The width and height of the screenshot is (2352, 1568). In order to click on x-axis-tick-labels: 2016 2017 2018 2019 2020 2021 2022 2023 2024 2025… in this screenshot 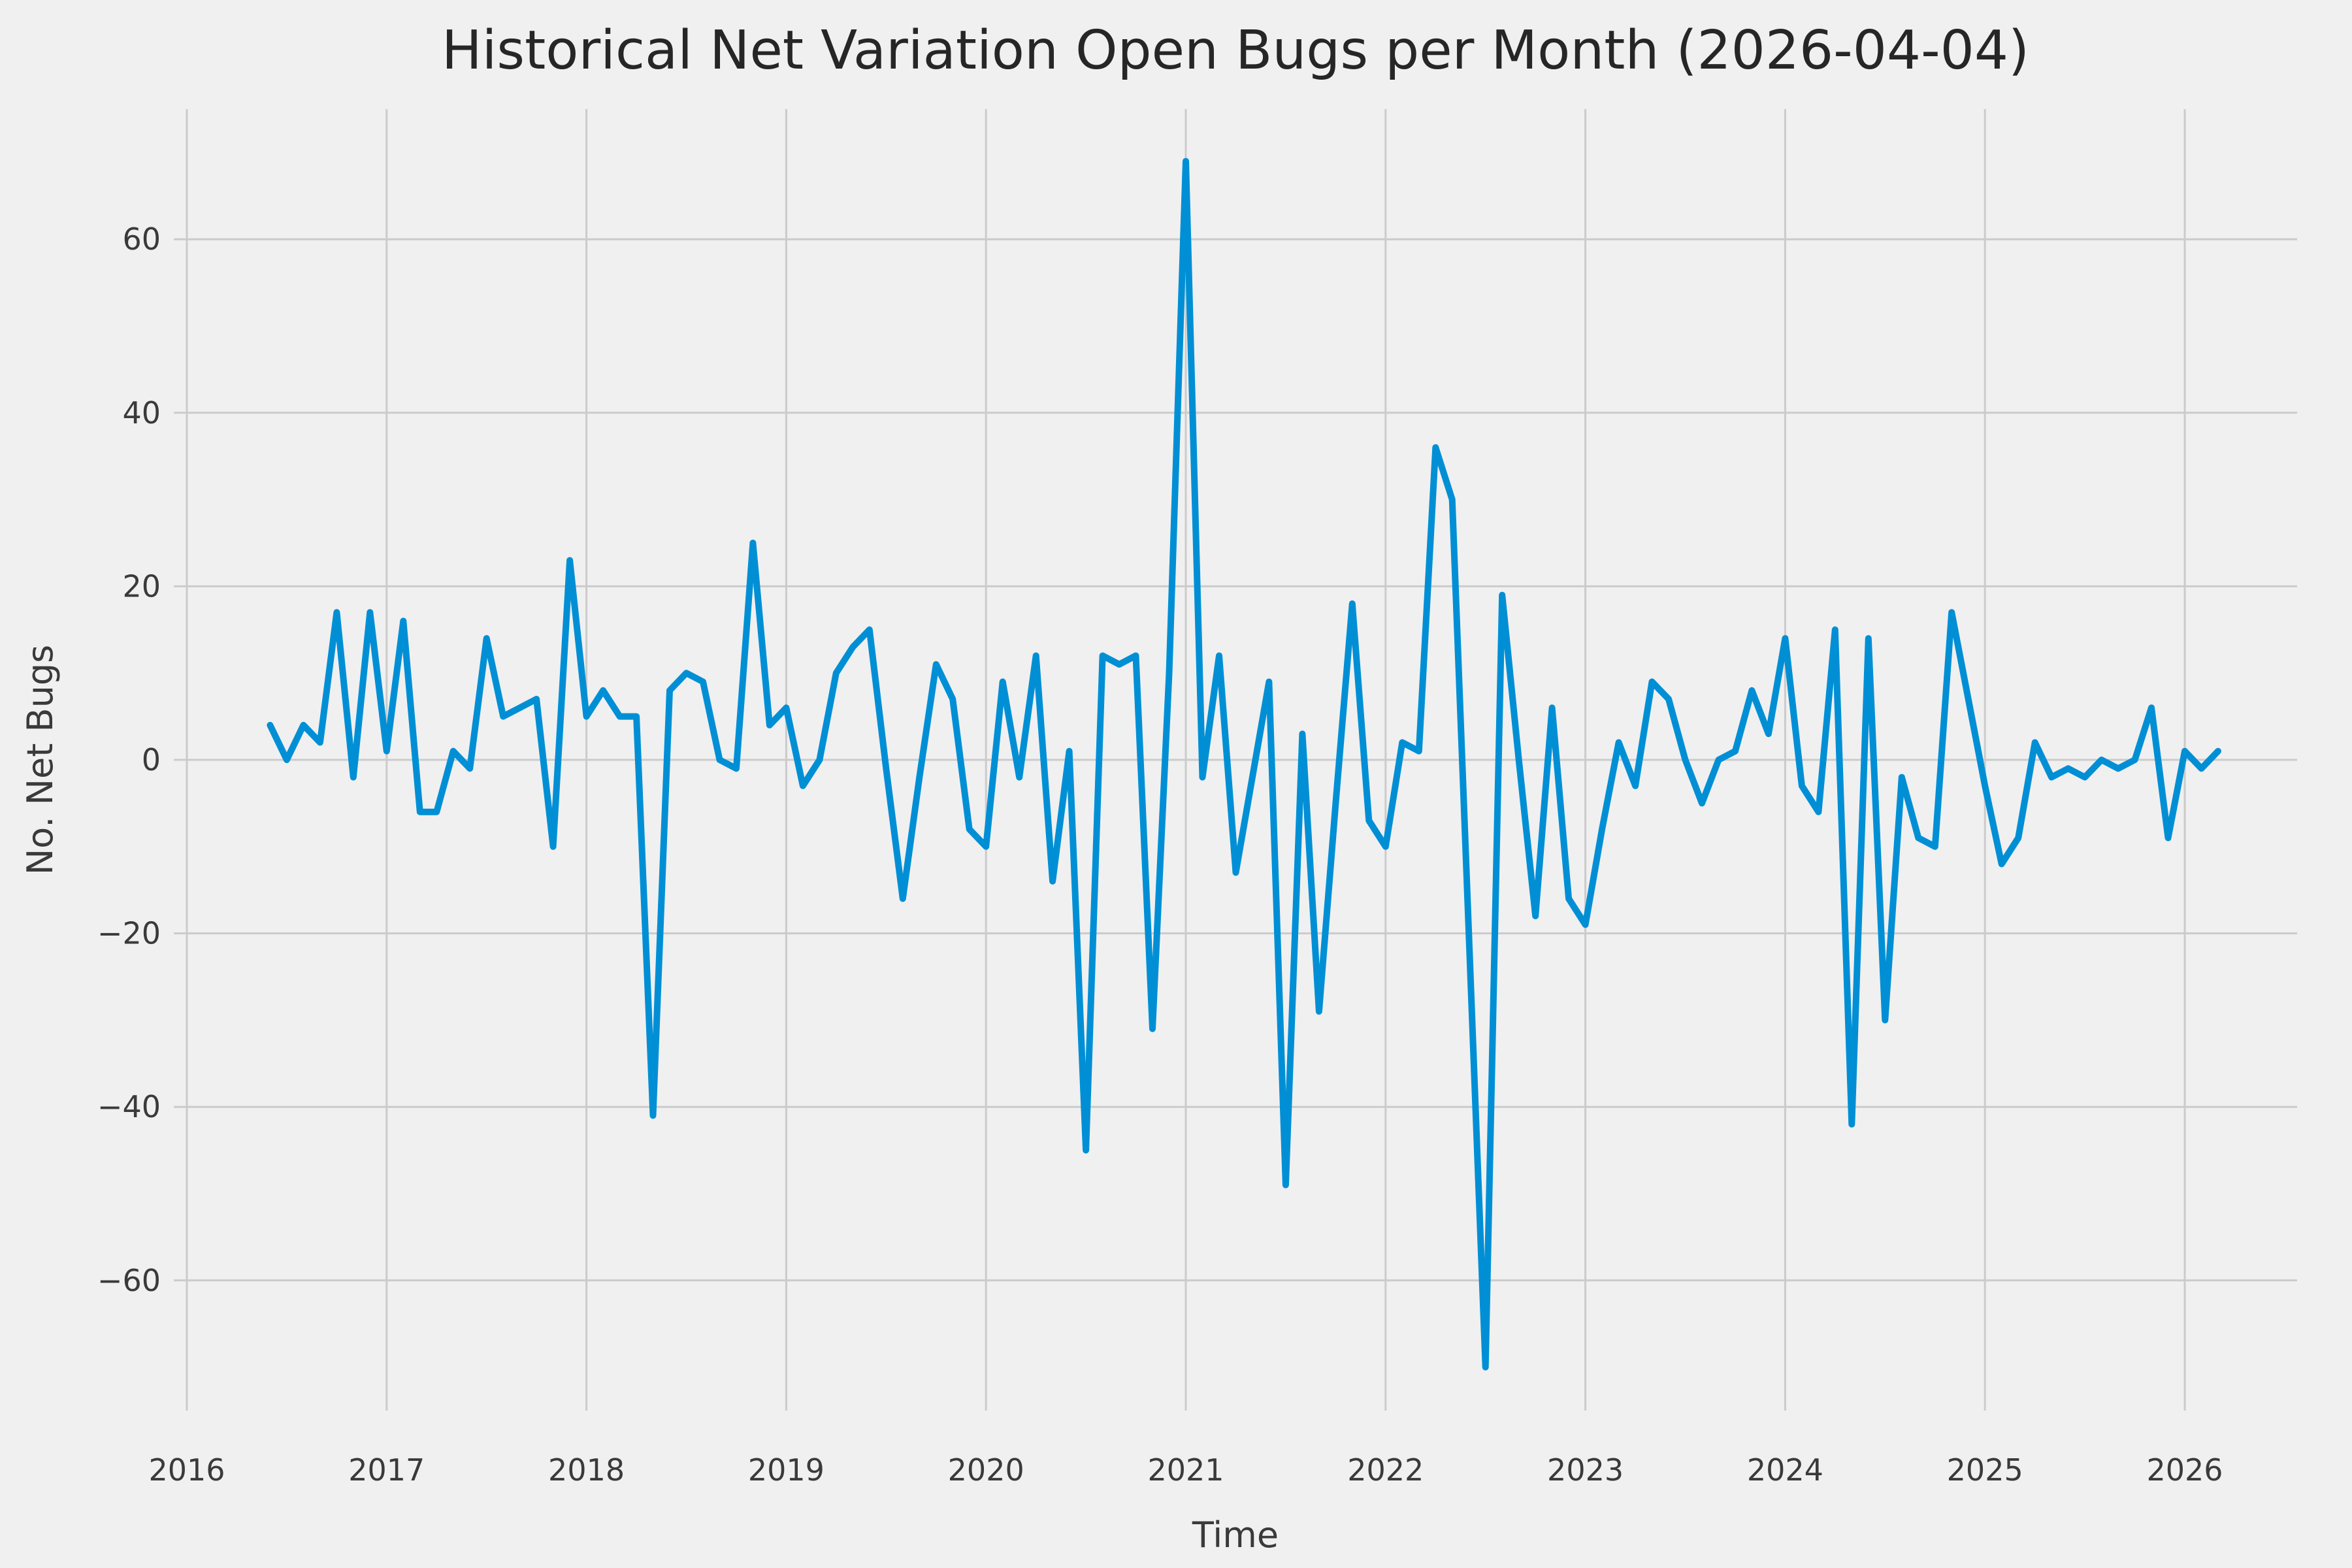, I will do `click(1185, 1470)`.